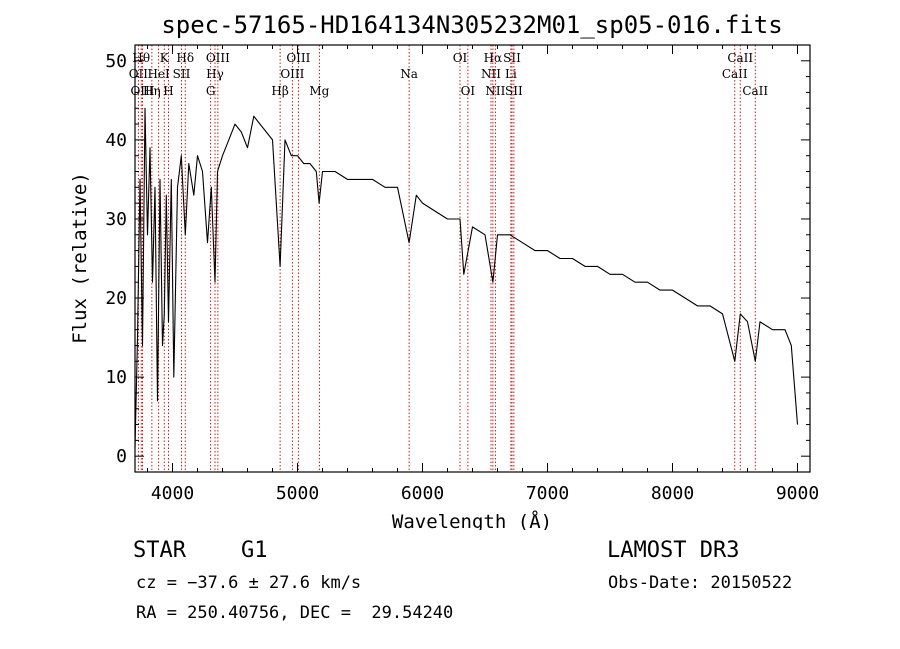 This screenshot has height=649, width=900. Describe the element at coordinates (116, 61) in the screenshot. I see `y-tick-label: 50` at that location.